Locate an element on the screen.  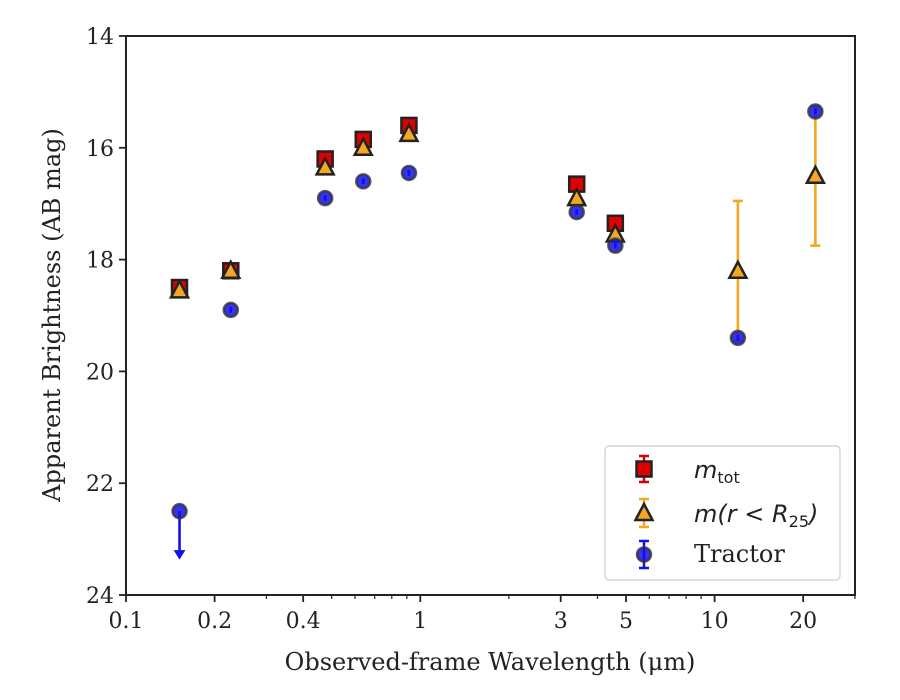
legend-label-mr25: m(r < R25) is located at coordinates (756, 515).